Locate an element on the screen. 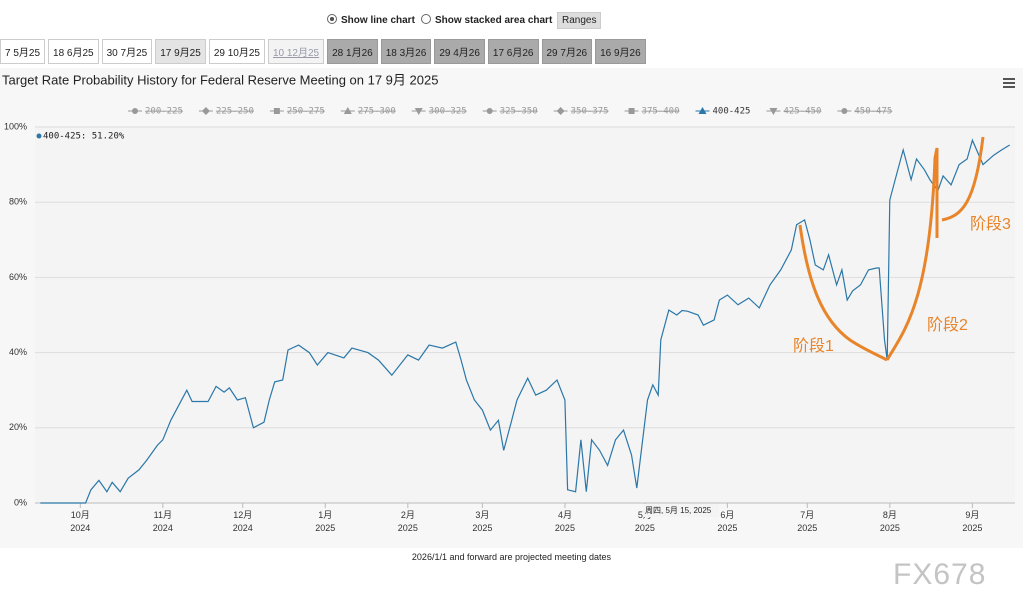  legend-item: 200-225 is located at coordinates (164, 112).